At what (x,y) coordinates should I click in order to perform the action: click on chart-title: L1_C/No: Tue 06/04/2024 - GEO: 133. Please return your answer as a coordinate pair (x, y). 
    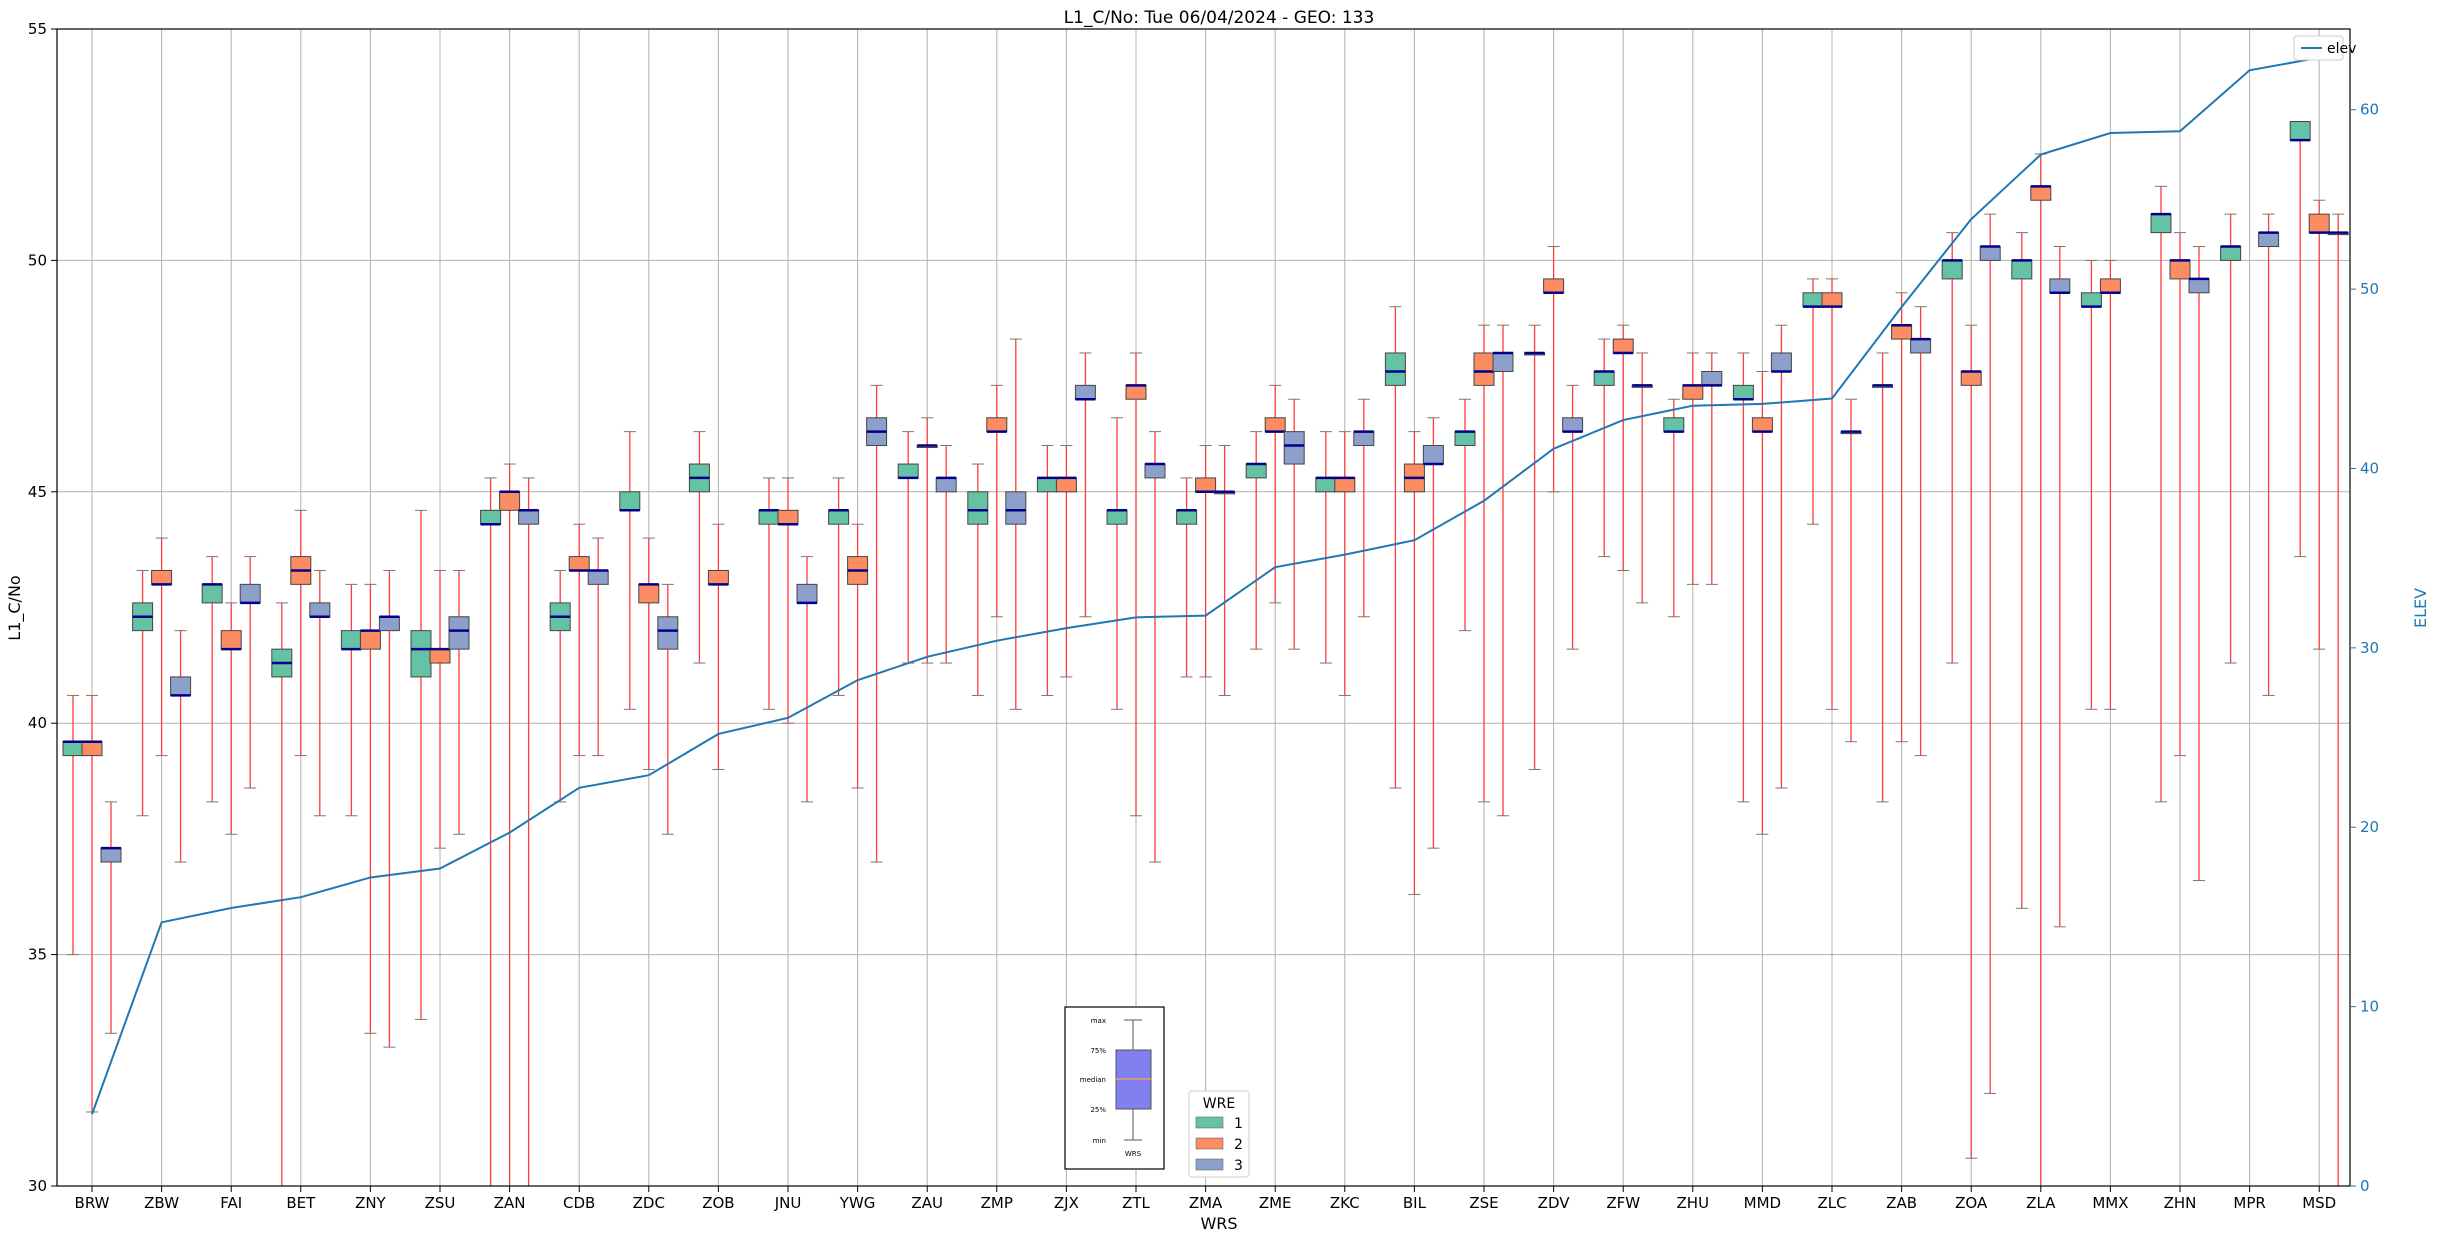
    Looking at the image, I should click on (1219, 18).